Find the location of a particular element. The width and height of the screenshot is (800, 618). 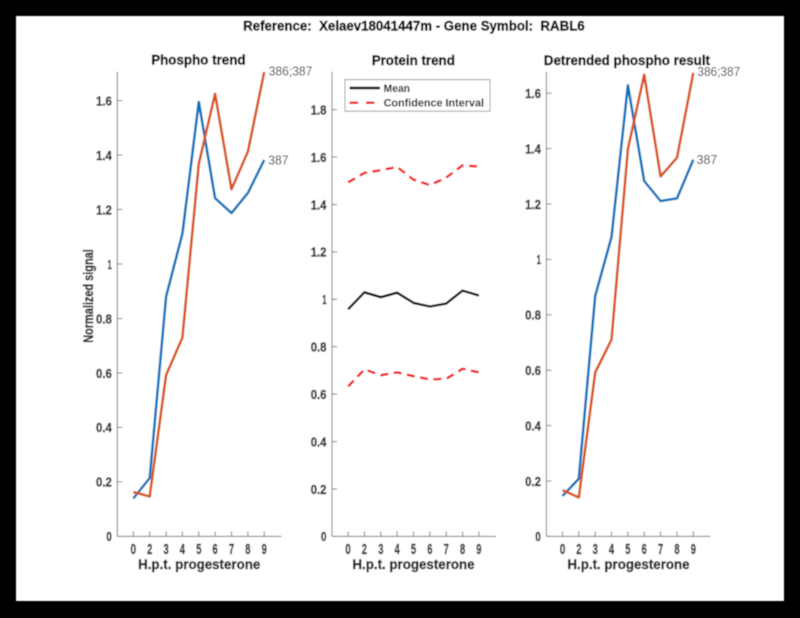

svg-text: Confidence Interval is located at coordinates (434, 104).